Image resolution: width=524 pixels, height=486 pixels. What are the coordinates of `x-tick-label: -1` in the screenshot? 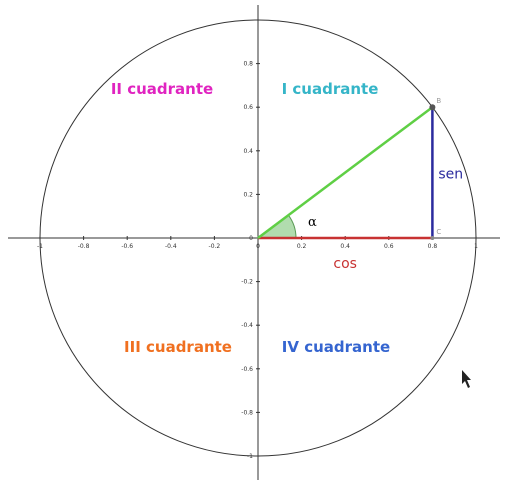 It's located at (40, 246).